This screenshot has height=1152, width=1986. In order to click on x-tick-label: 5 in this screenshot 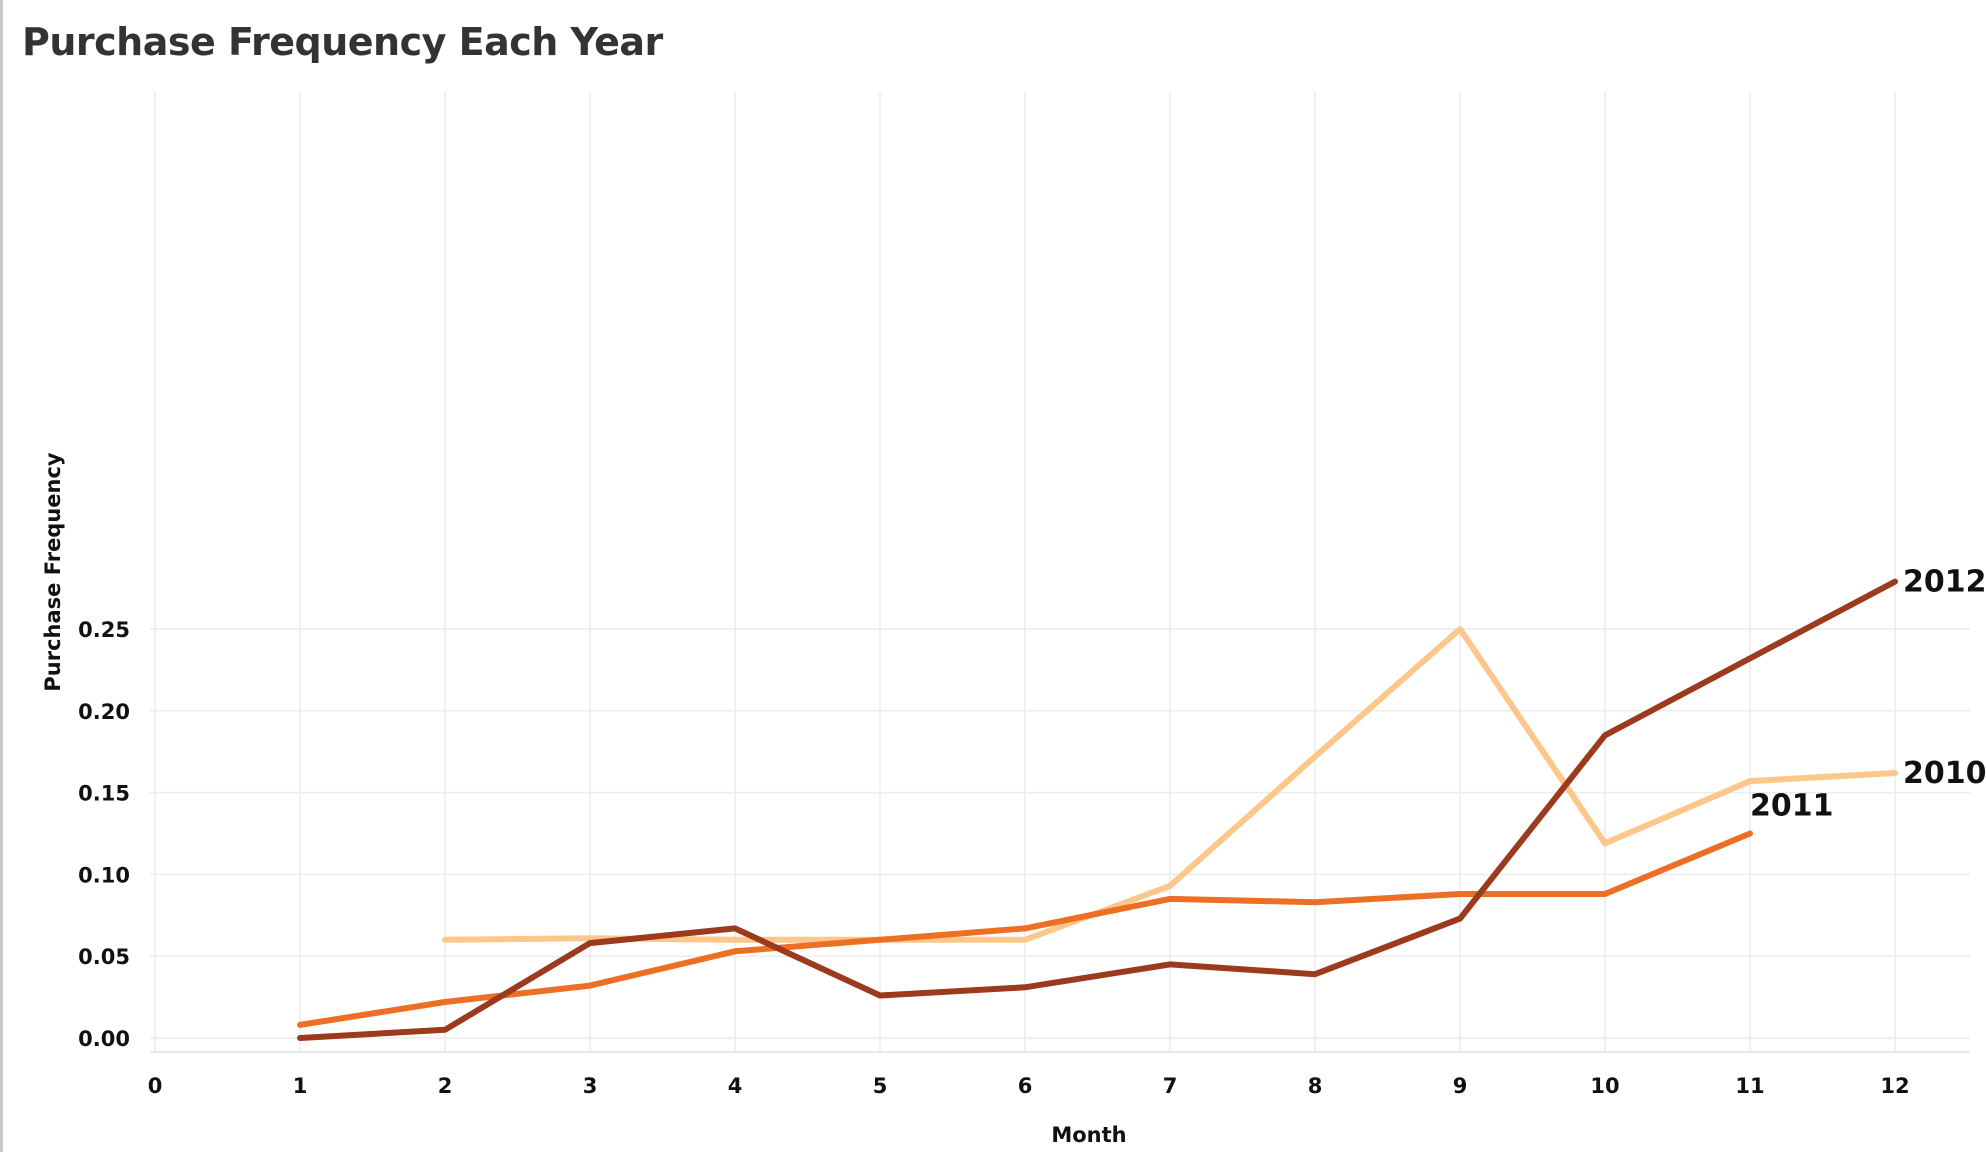, I will do `click(880, 1086)`.